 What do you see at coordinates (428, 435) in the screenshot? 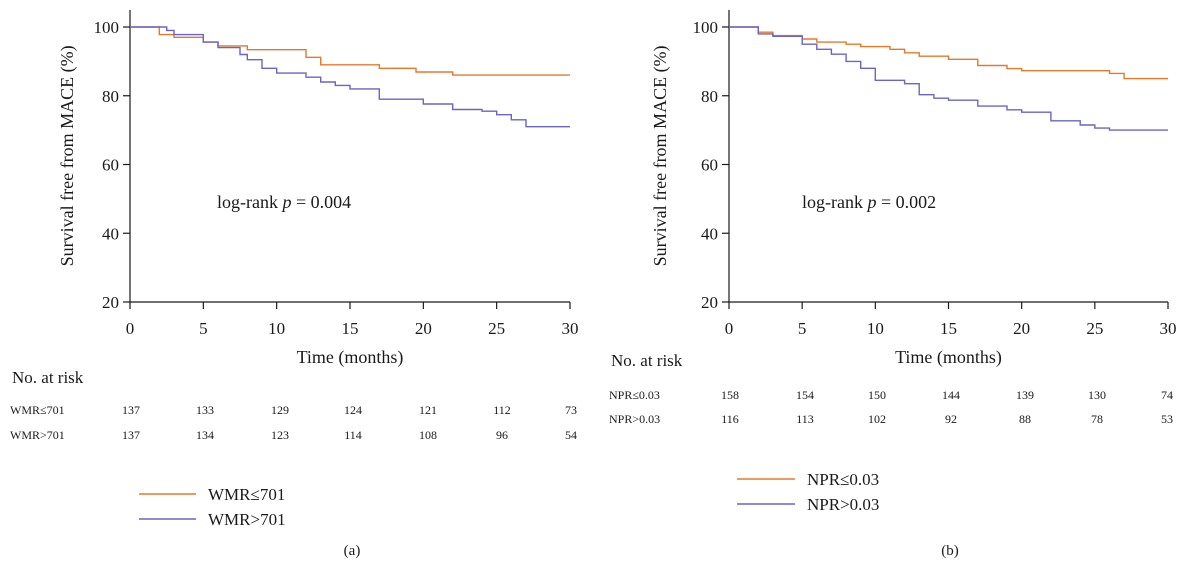
I see `risk-cell: 108` at bounding box center [428, 435].